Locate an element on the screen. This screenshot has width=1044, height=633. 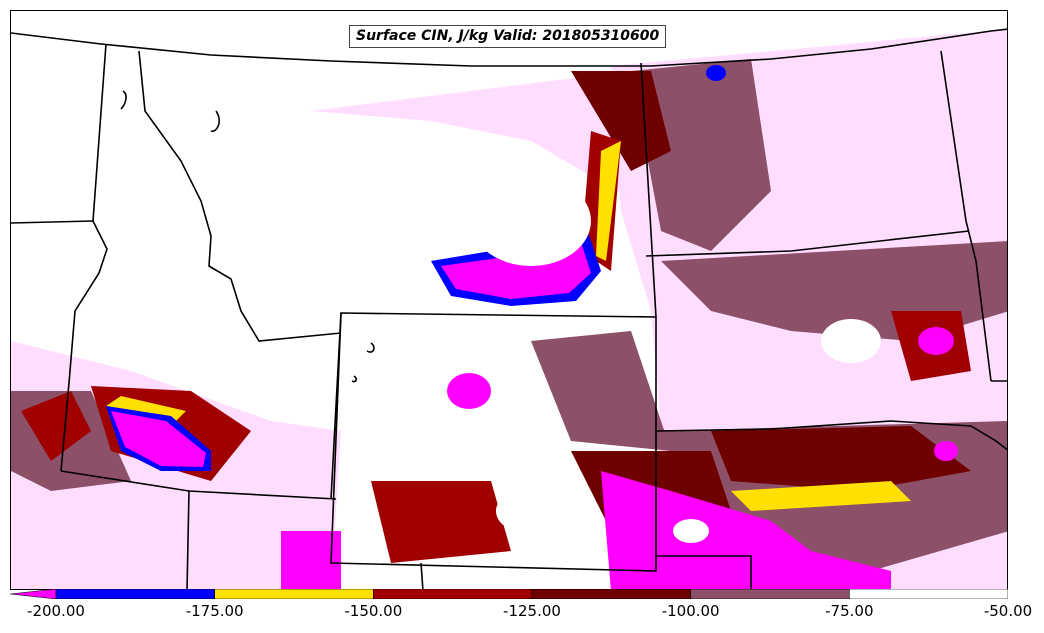
cin-dark-red-band is located at coordinates (841, 458).